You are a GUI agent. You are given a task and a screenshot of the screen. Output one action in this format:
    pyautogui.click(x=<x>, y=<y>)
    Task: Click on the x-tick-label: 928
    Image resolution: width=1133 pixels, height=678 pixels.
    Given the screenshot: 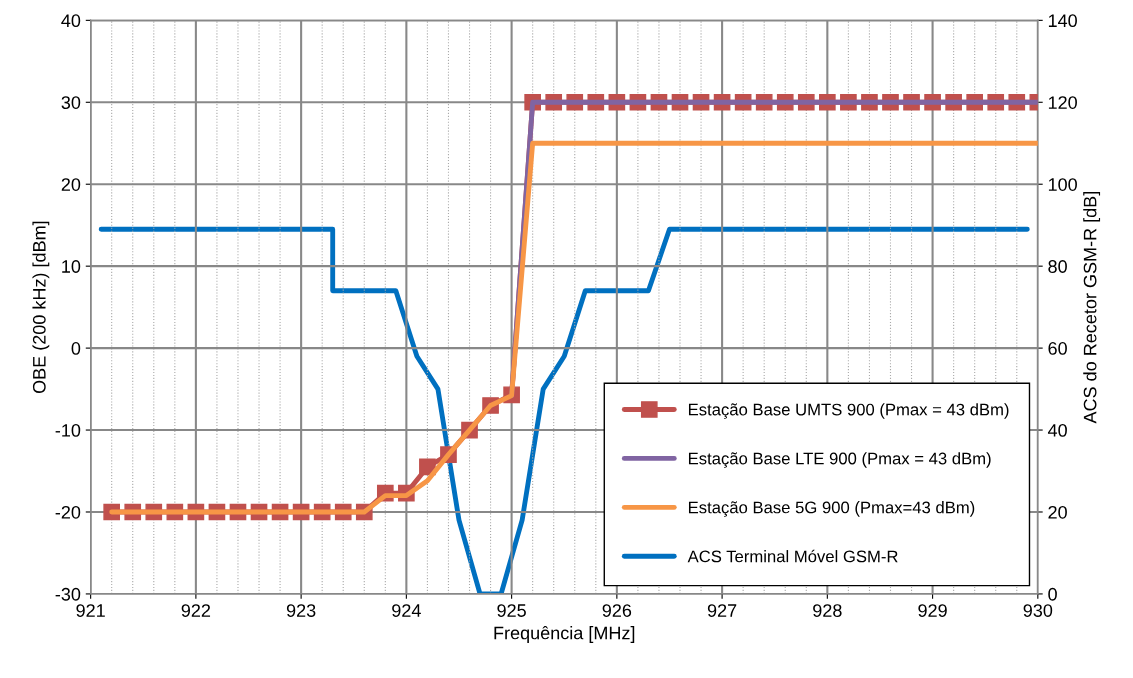 What is the action you would take?
    pyautogui.click(x=827, y=610)
    